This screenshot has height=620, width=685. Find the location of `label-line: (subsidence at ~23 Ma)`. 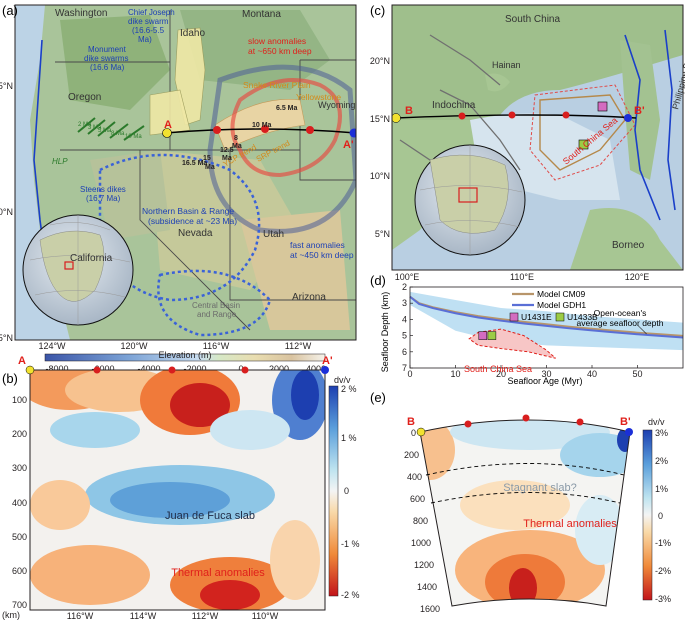

label-line: (subsidence at ~23 Ma) is located at coordinates (192, 221).